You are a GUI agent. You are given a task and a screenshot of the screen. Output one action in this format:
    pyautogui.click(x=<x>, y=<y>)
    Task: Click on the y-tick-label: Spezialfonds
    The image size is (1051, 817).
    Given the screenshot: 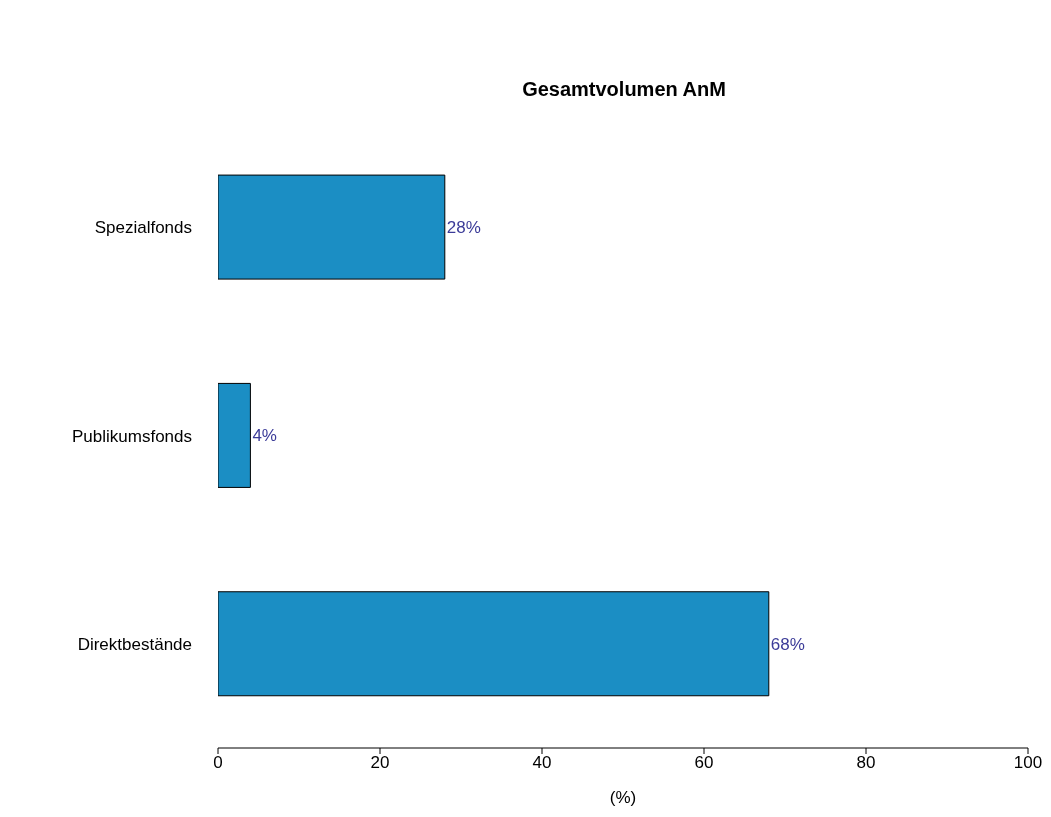 What is the action you would take?
    pyautogui.click(x=143, y=228)
    